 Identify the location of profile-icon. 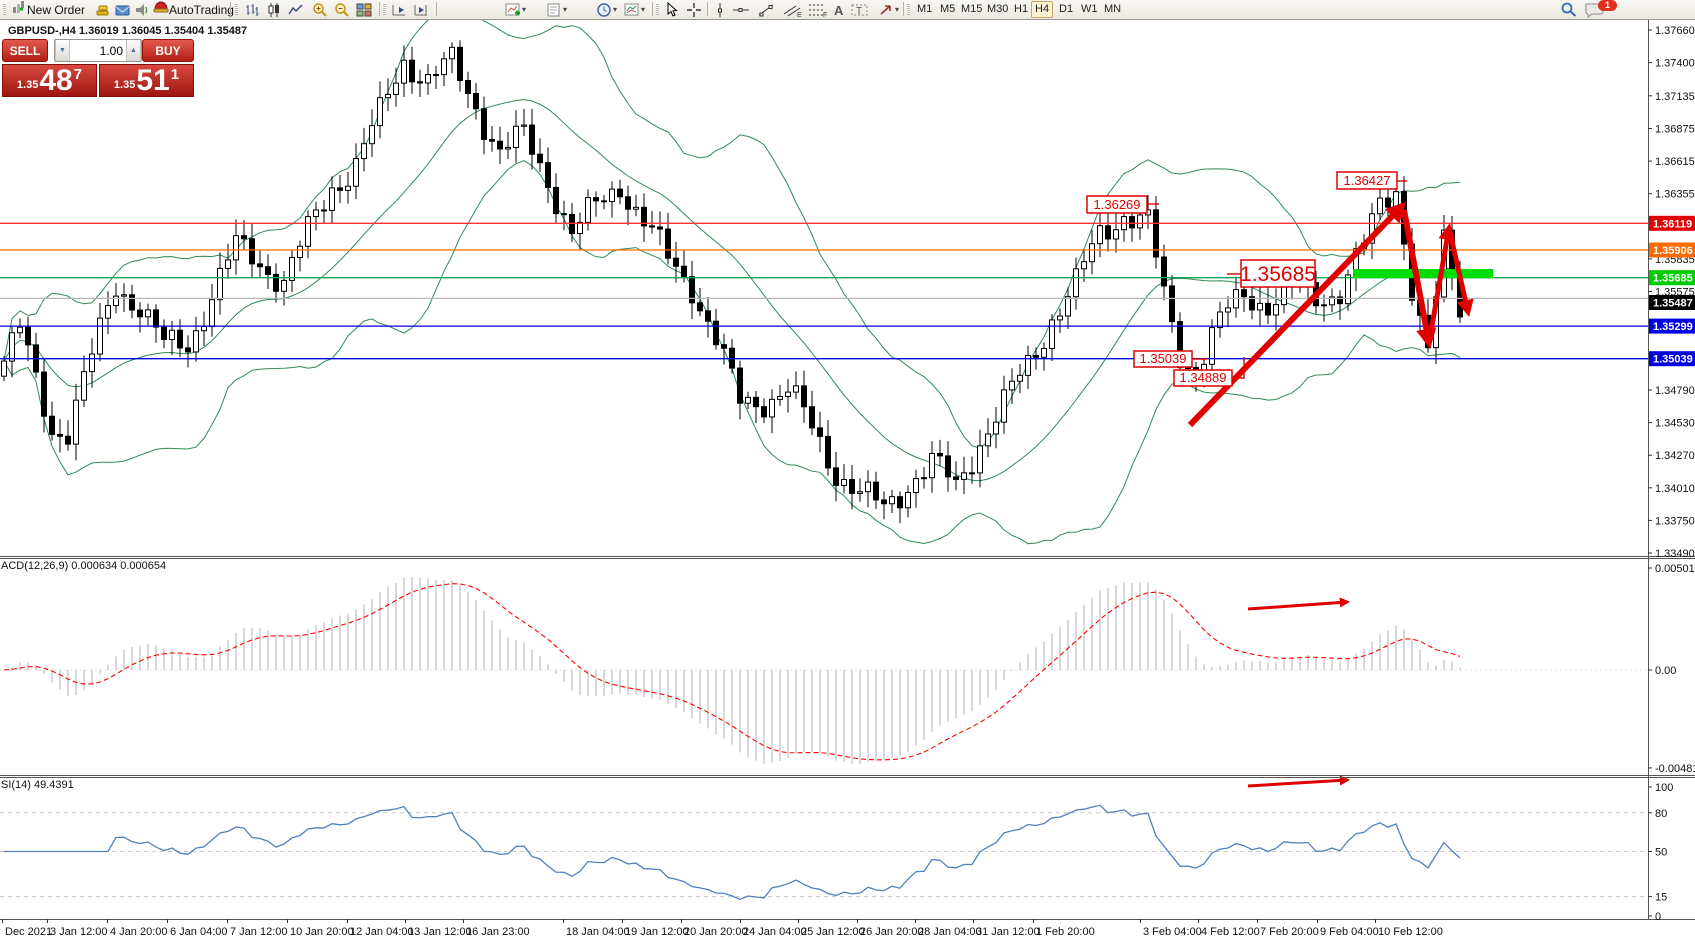
(103, 9).